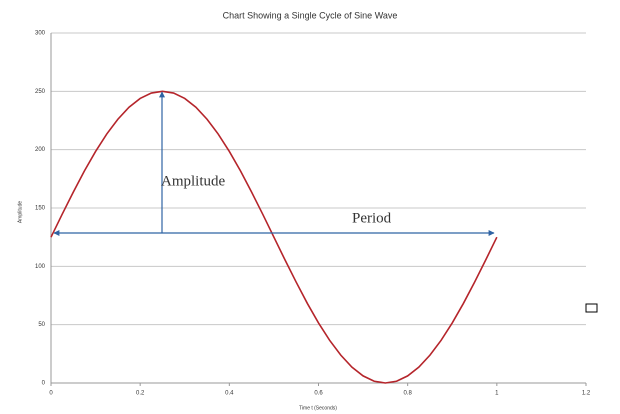 This screenshot has width=620, height=414. I want to click on y-tick-label: 250, so click(40, 92).